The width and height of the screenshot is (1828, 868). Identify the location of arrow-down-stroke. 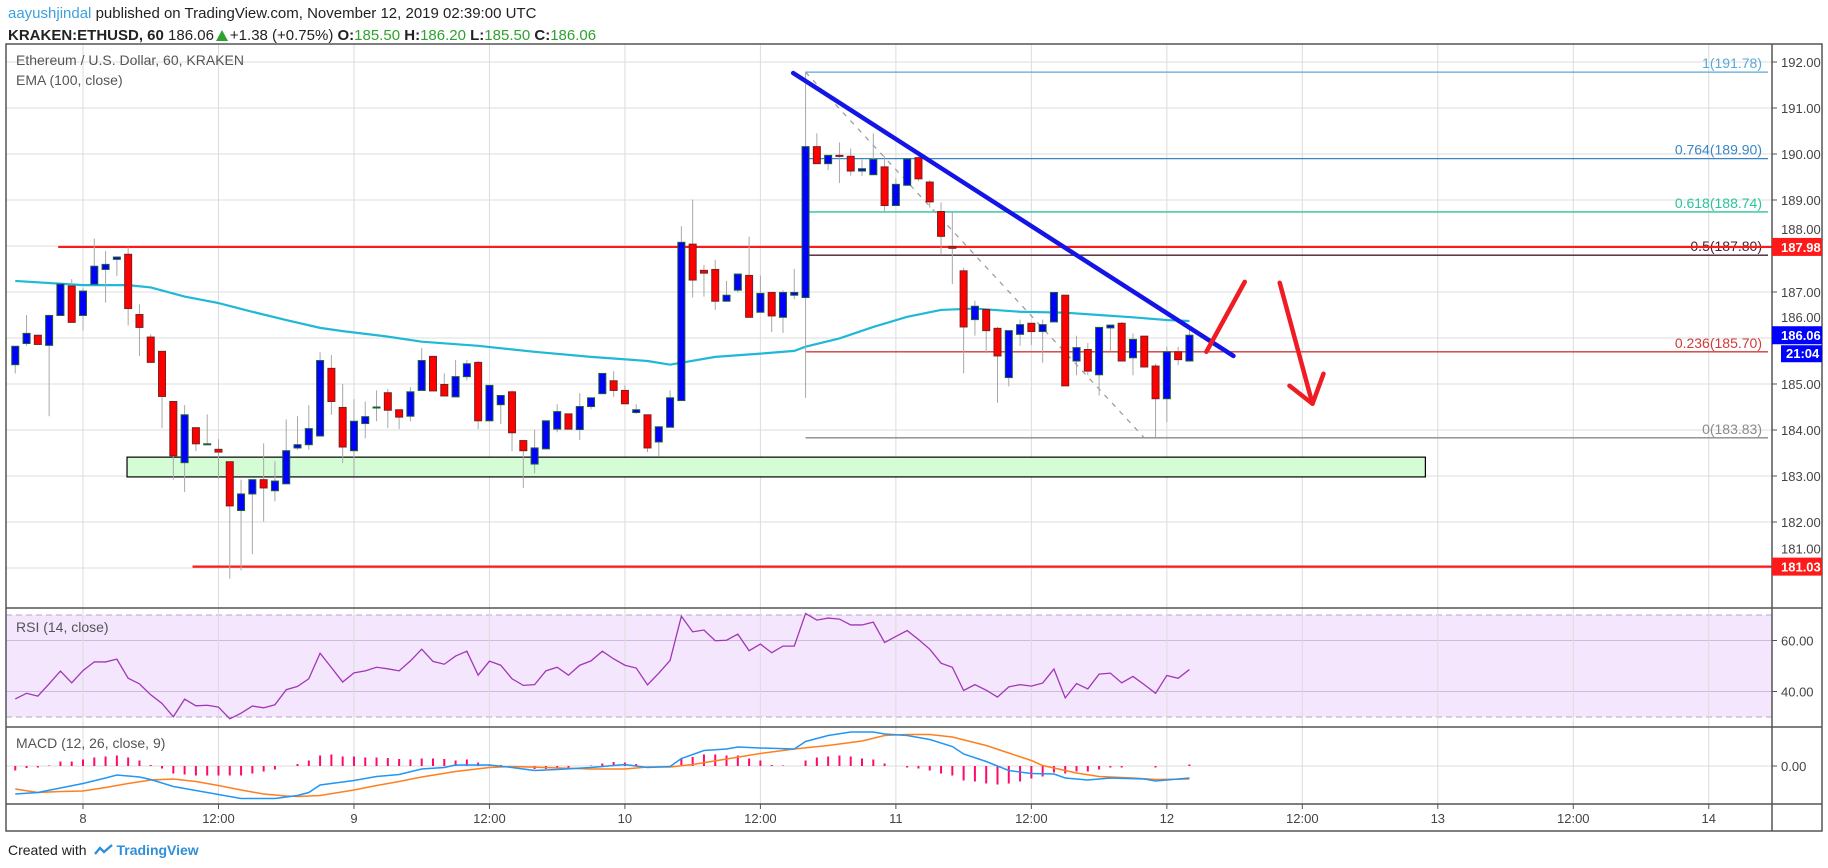
(1296, 343).